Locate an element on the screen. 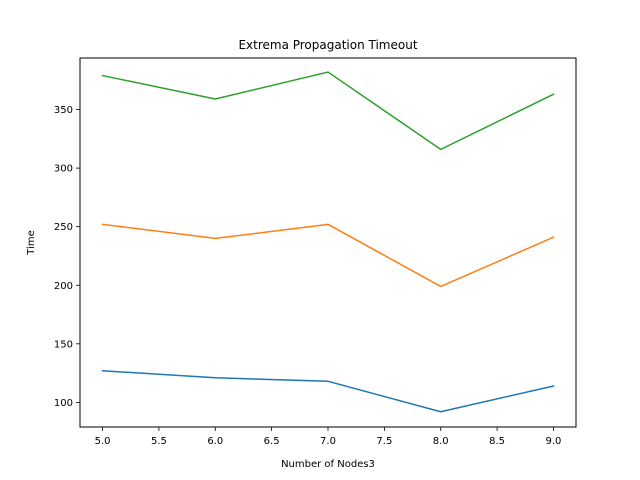 The width and height of the screenshot is (640, 480). y-axis: 100 150 200 250 300 350 is located at coordinates (67, 257).